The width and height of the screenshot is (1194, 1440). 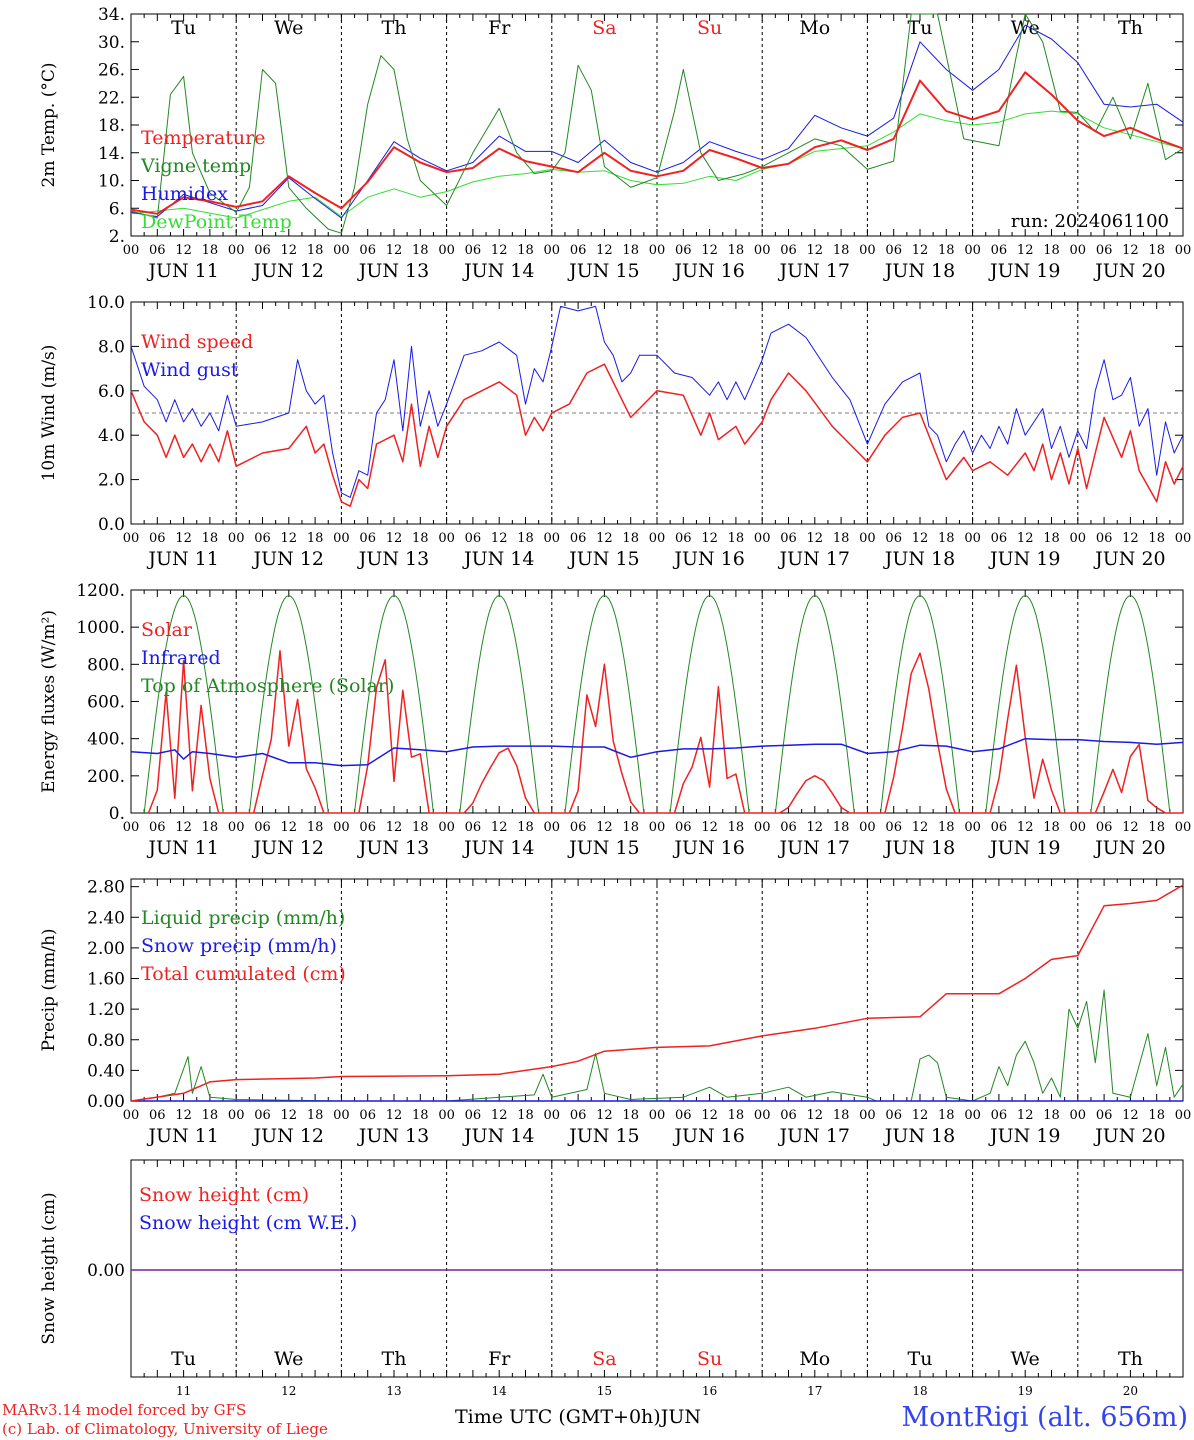 What do you see at coordinates (919, 1389) in the screenshot?
I see `day-number-label: 18` at bounding box center [919, 1389].